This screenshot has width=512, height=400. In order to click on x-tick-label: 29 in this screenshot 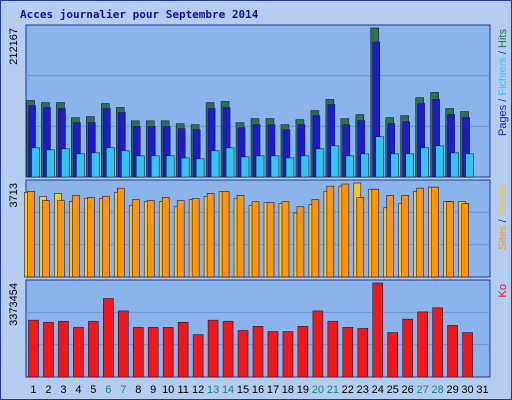, I will do `click(452, 390)`.